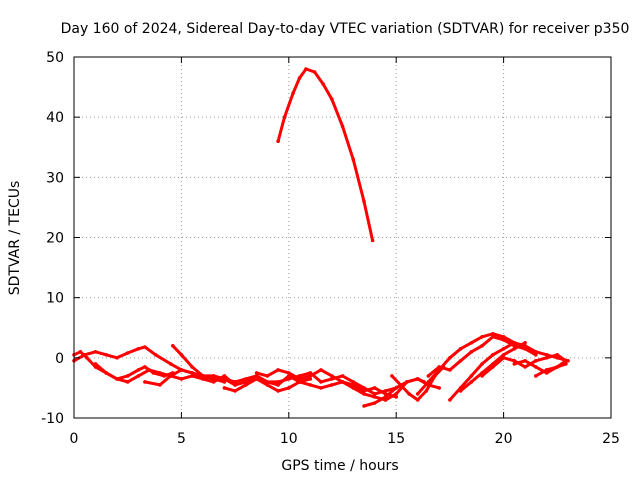 This screenshot has height=480, width=640. Describe the element at coordinates (611, 439) in the screenshot. I see `x-tick-label: 25` at that location.